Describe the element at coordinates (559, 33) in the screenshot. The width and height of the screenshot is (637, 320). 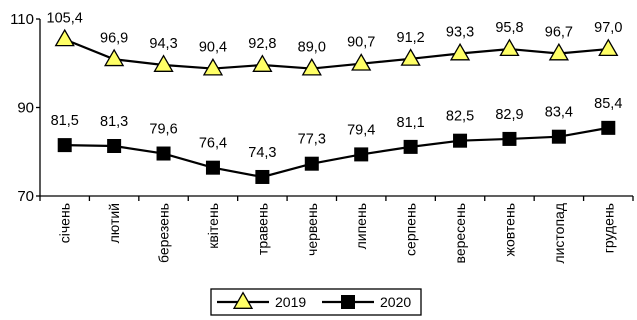
I see `data-label-2019-11: 96,7` at that location.